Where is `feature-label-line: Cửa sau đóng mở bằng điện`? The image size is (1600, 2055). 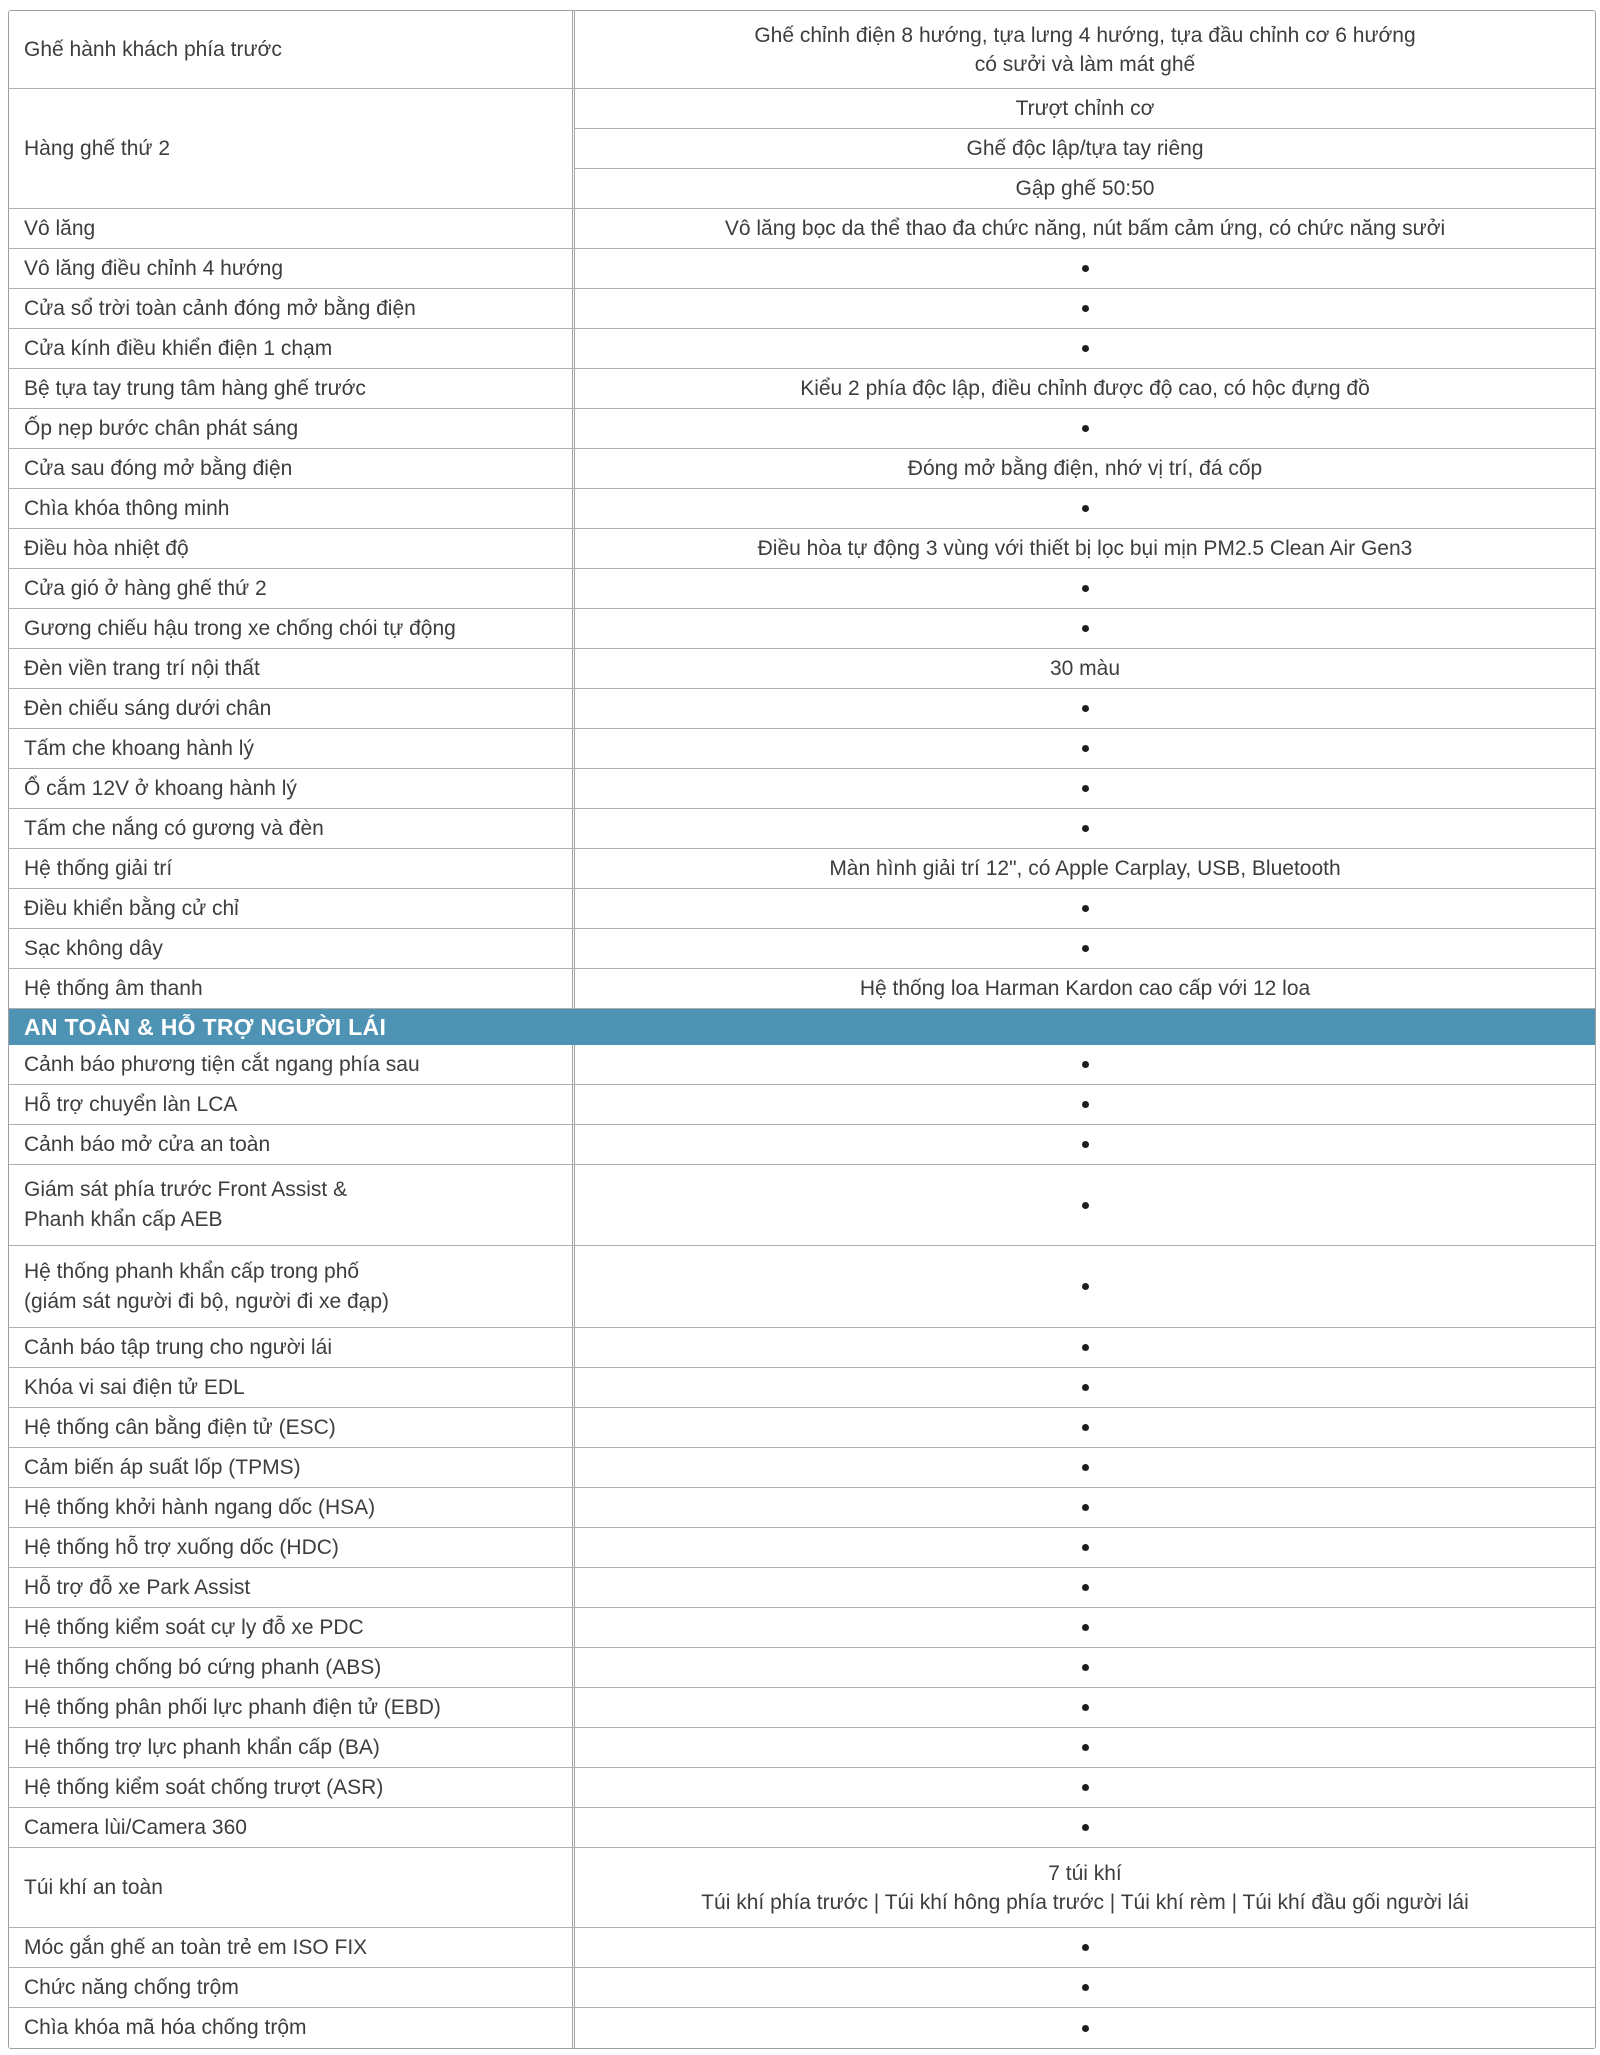 feature-label-line: Cửa sau đóng mở bằng điện is located at coordinates (158, 468).